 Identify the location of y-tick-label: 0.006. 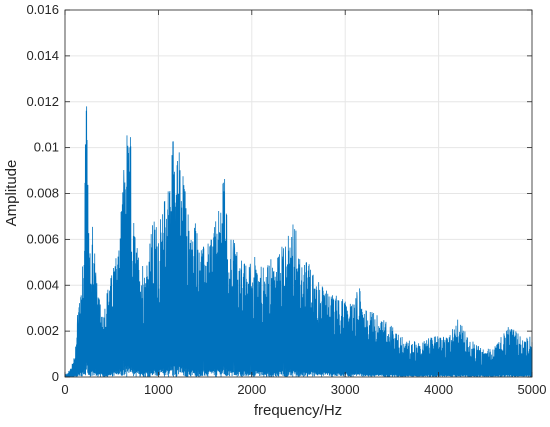
(42, 238).